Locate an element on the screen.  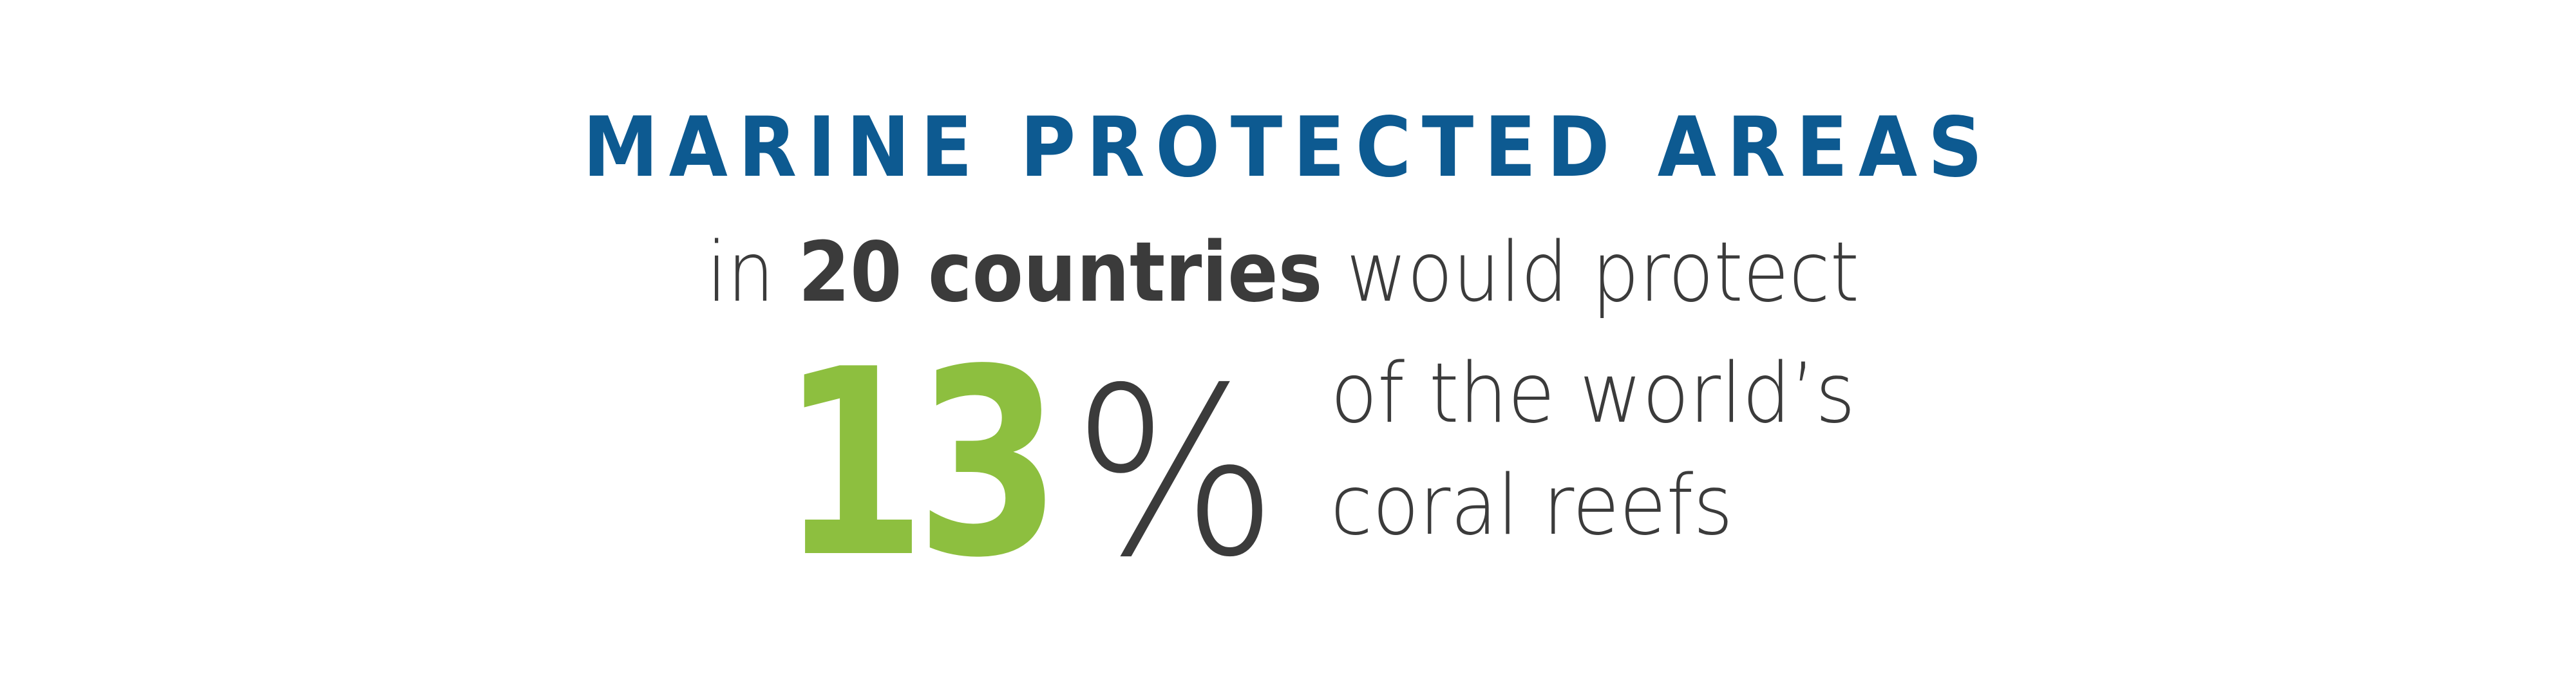
caption-line: coral reefs is located at coordinates (1532, 506).